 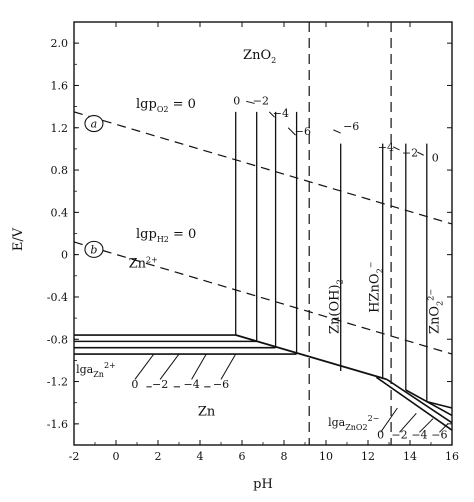 What do you see at coordinates (57, 424) in the screenshot?
I see `y-tick-label: -1.6` at bounding box center [57, 424].